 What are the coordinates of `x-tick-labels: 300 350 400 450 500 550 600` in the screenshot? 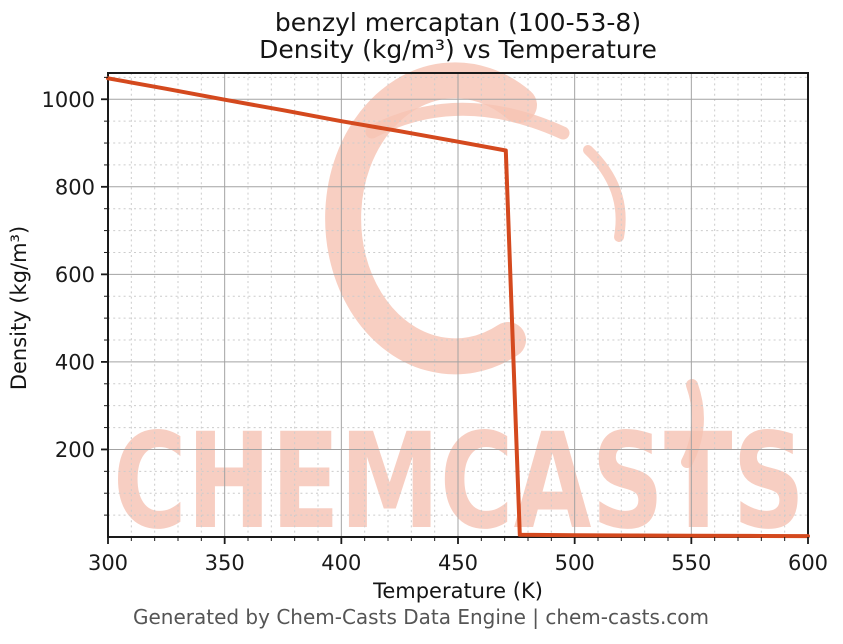 It's located at (458, 563).